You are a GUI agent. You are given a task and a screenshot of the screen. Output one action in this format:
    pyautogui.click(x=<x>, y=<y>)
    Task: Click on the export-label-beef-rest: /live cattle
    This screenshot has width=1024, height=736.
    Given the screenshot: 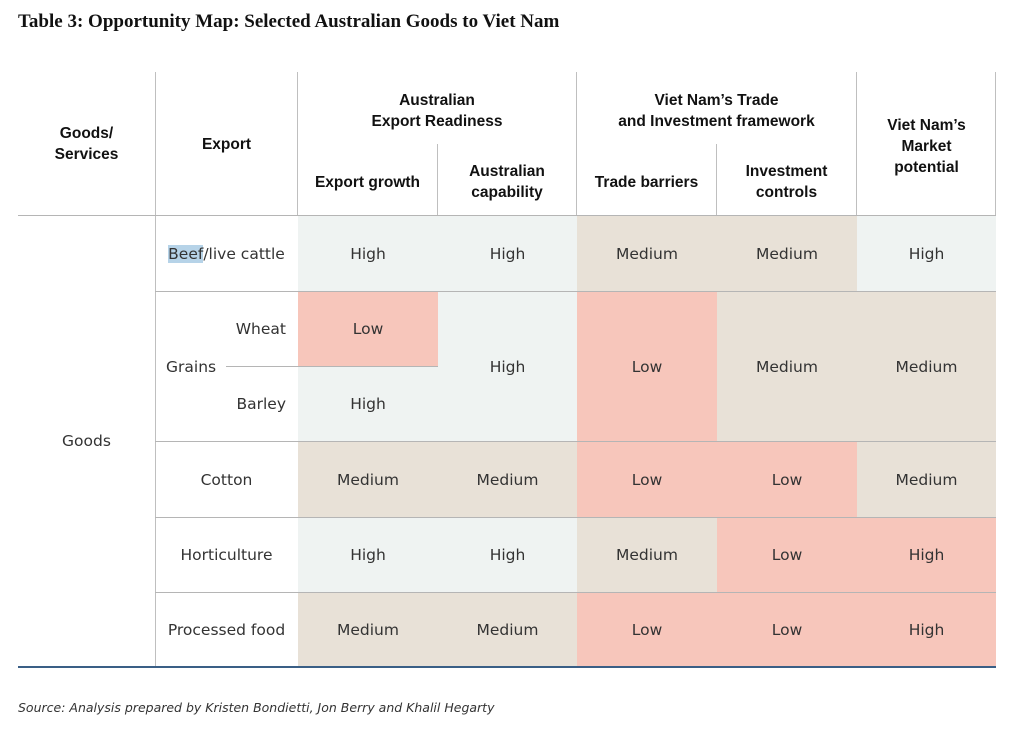 What is the action you would take?
    pyautogui.click(x=244, y=253)
    